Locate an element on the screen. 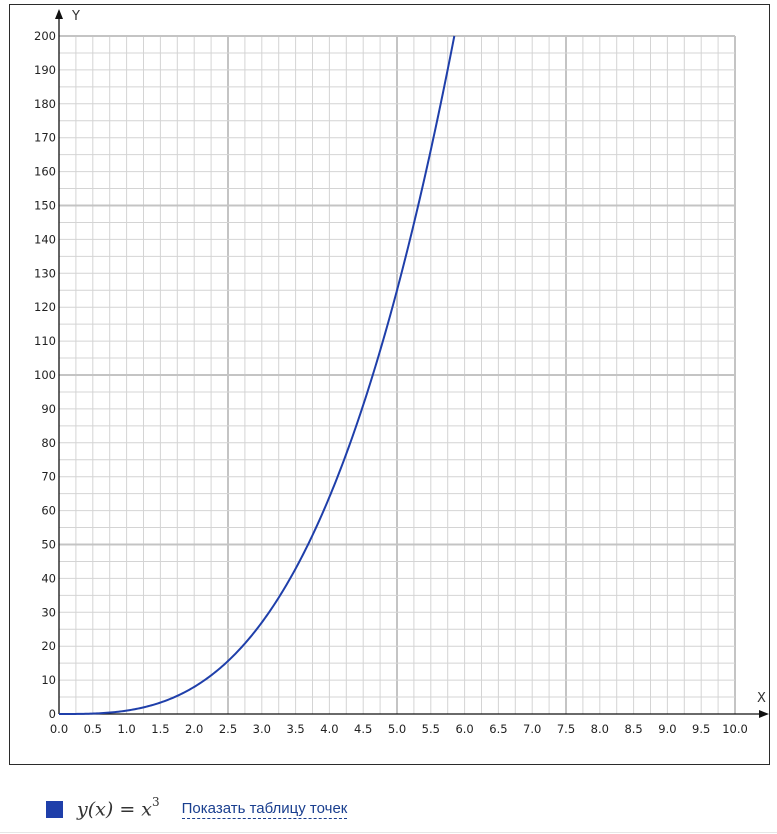  x-tick-label: 2.5 is located at coordinates (228, 729).